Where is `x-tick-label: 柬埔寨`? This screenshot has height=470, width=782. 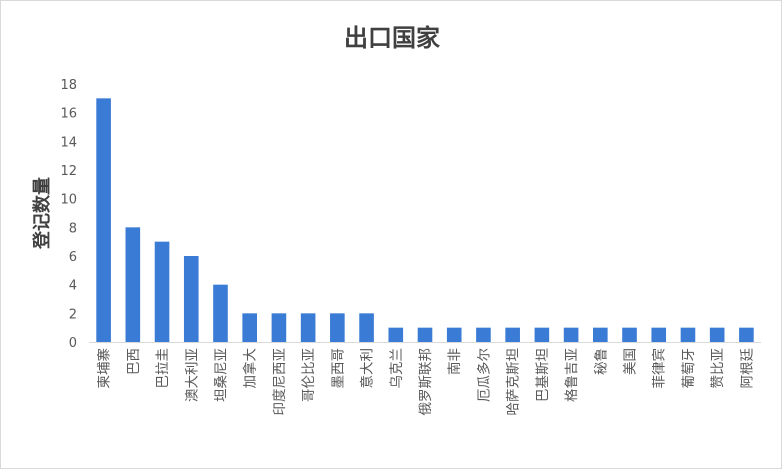
x-tick-label: 柬埔寨 is located at coordinates (104, 368).